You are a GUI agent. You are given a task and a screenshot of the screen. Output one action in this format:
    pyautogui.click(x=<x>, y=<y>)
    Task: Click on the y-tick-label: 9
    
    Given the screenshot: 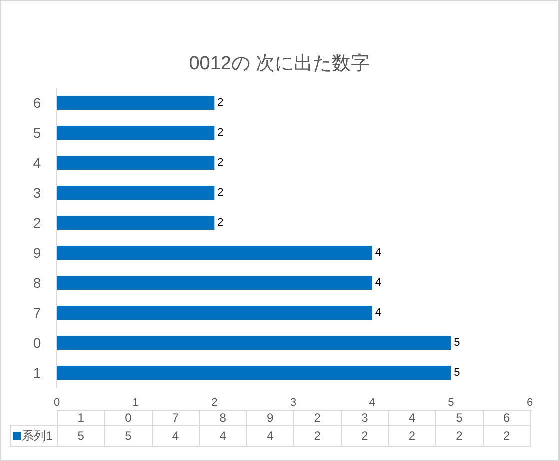 What is the action you would take?
    pyautogui.click(x=37, y=252)
    